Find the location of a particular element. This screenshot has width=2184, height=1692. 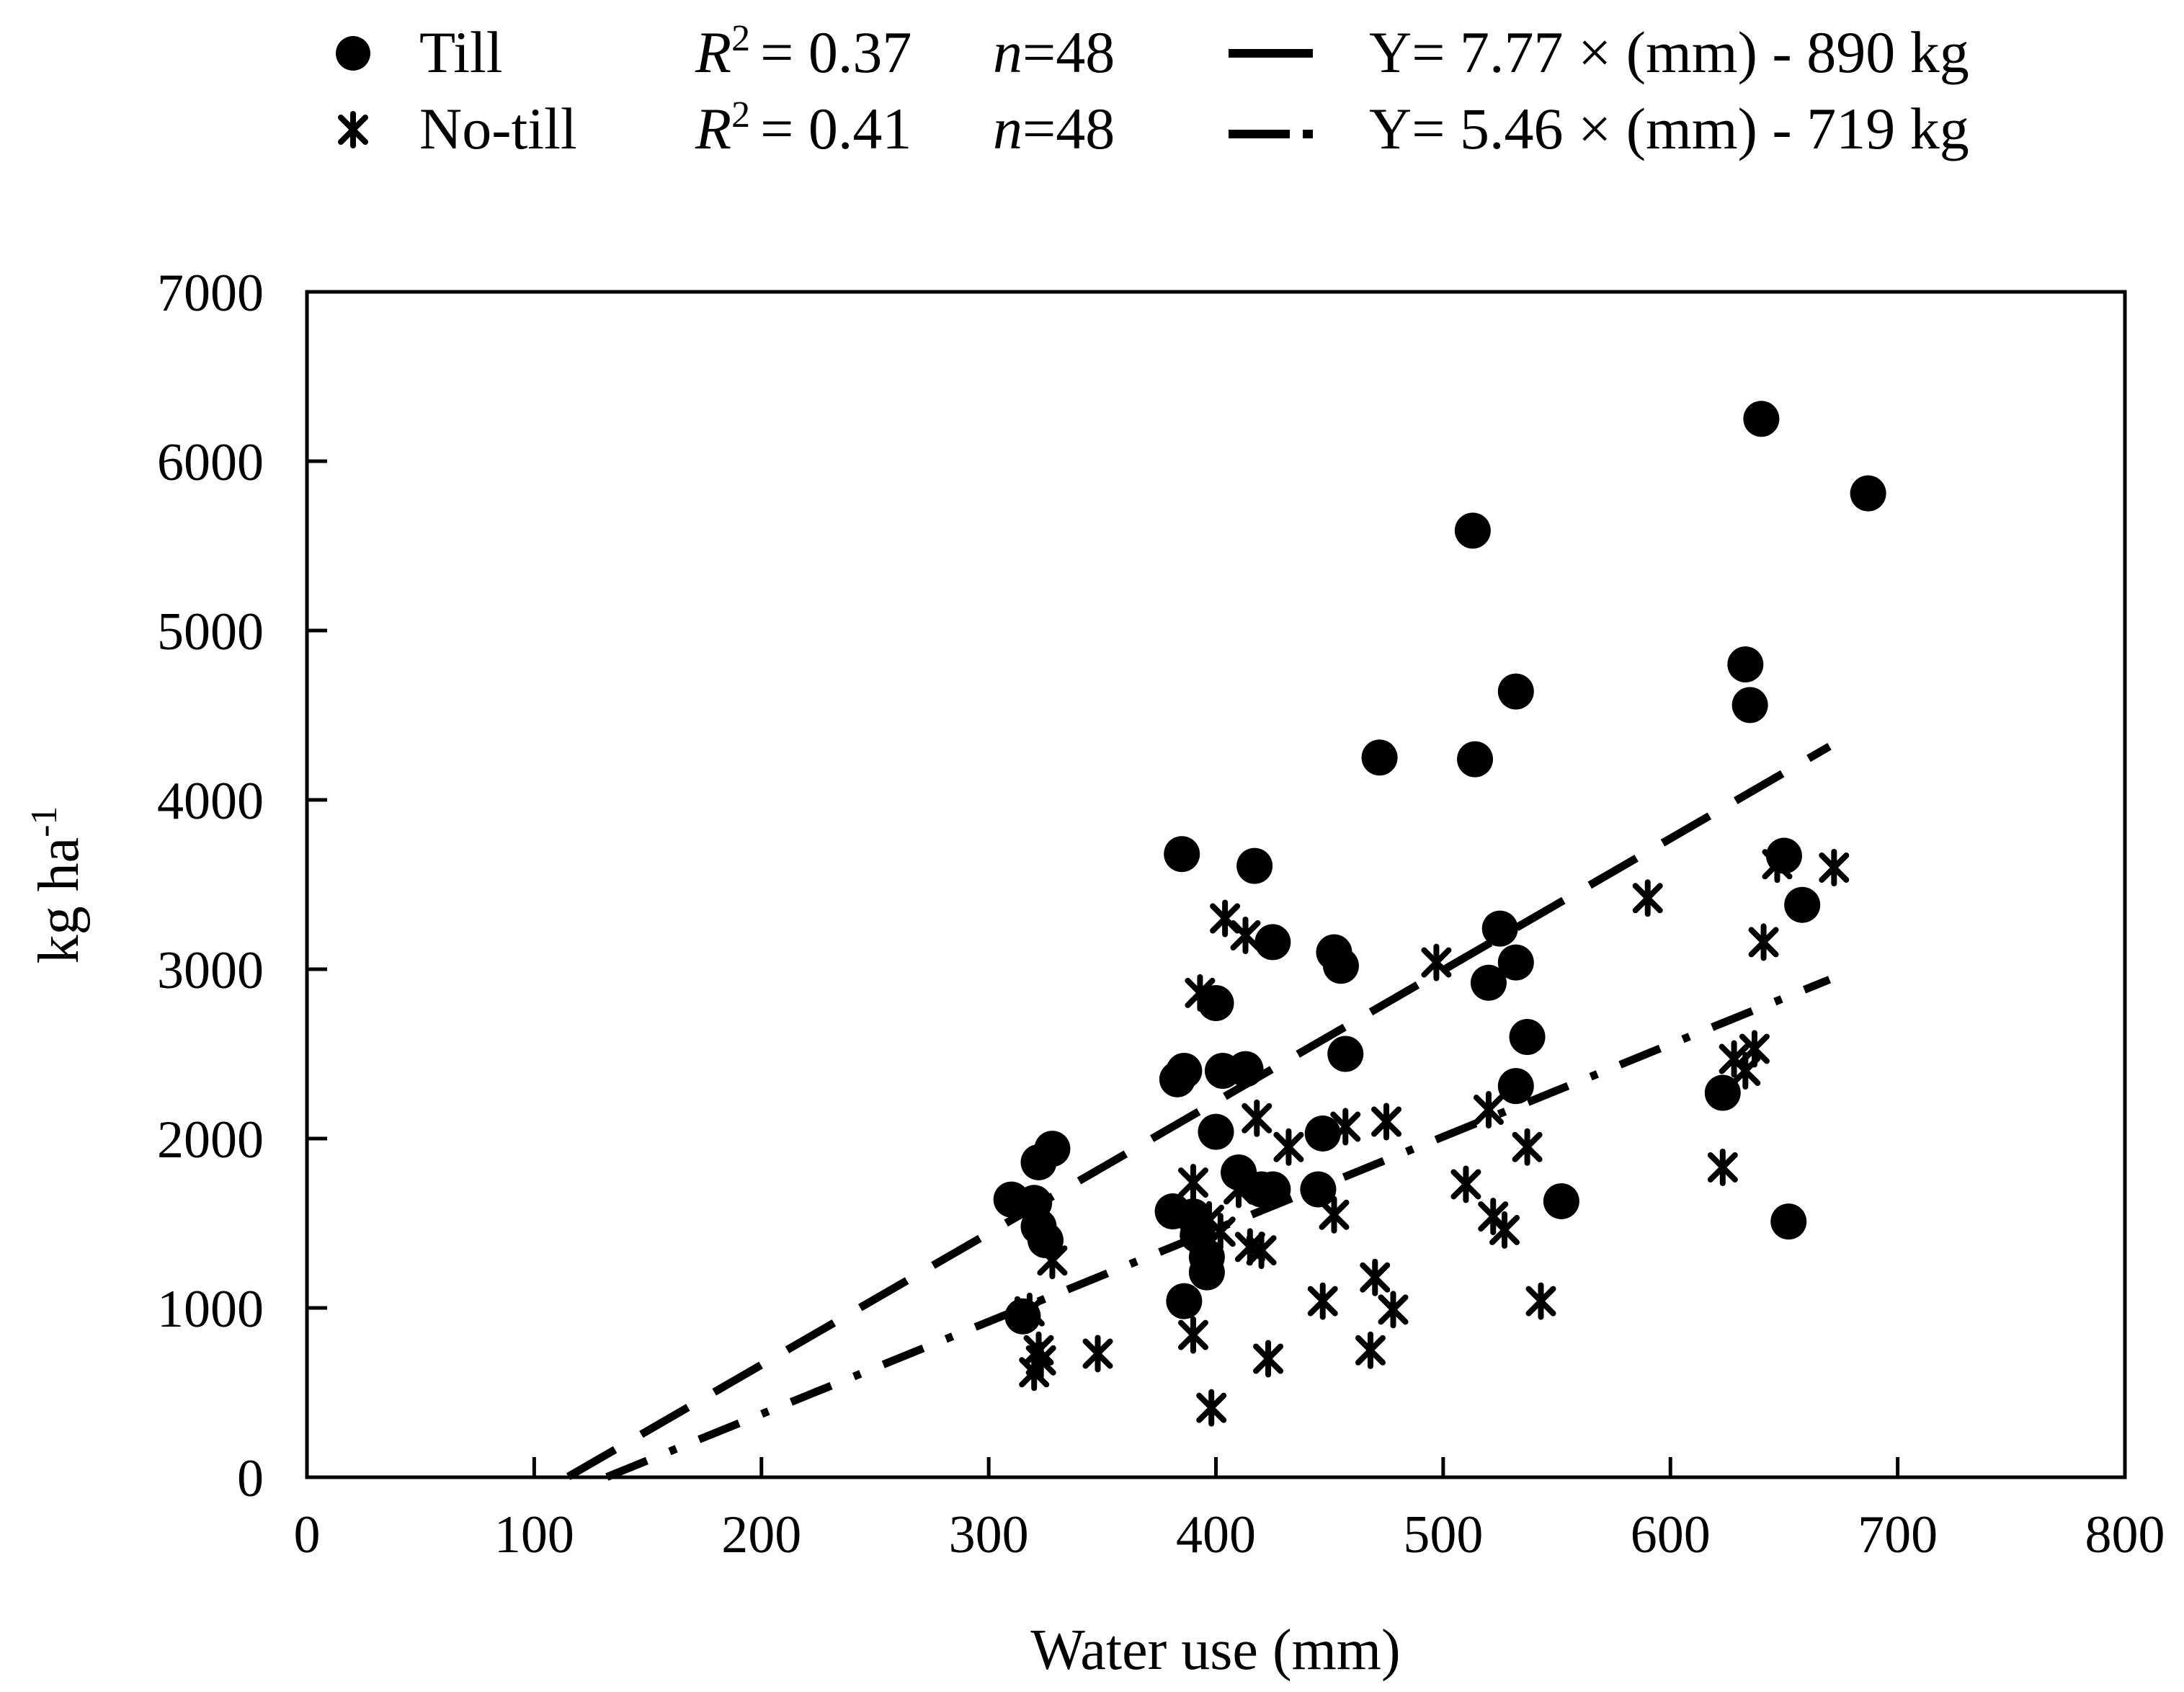

y-tick-label: 4000 is located at coordinates (211, 801).